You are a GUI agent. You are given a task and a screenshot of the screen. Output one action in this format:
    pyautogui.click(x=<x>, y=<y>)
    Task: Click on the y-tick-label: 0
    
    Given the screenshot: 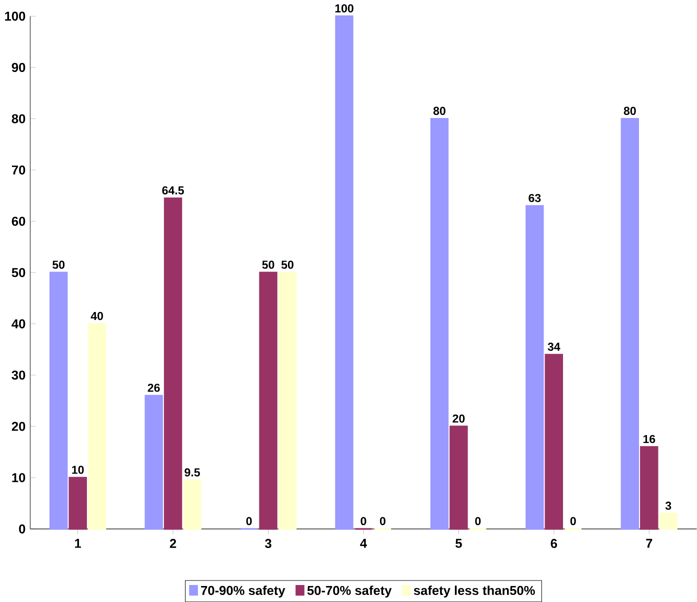 What is the action you would take?
    pyautogui.click(x=22, y=529)
    